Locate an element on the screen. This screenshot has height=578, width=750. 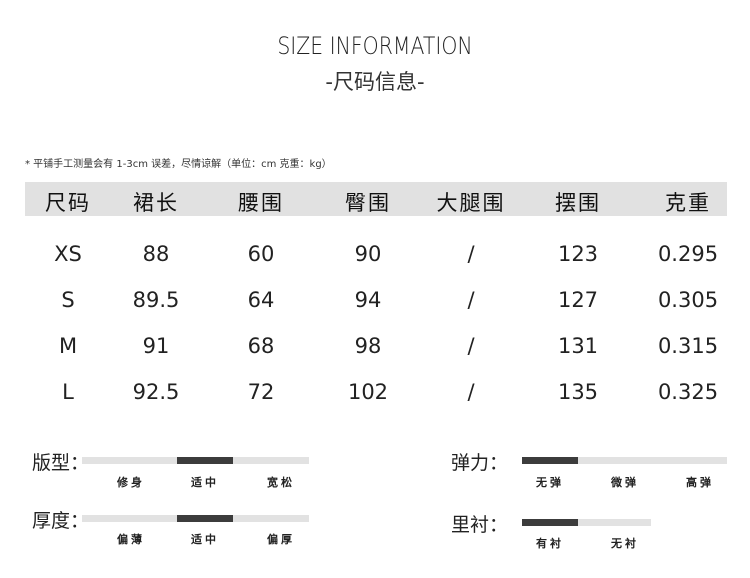
table-cell: 131 is located at coordinates (578, 346).